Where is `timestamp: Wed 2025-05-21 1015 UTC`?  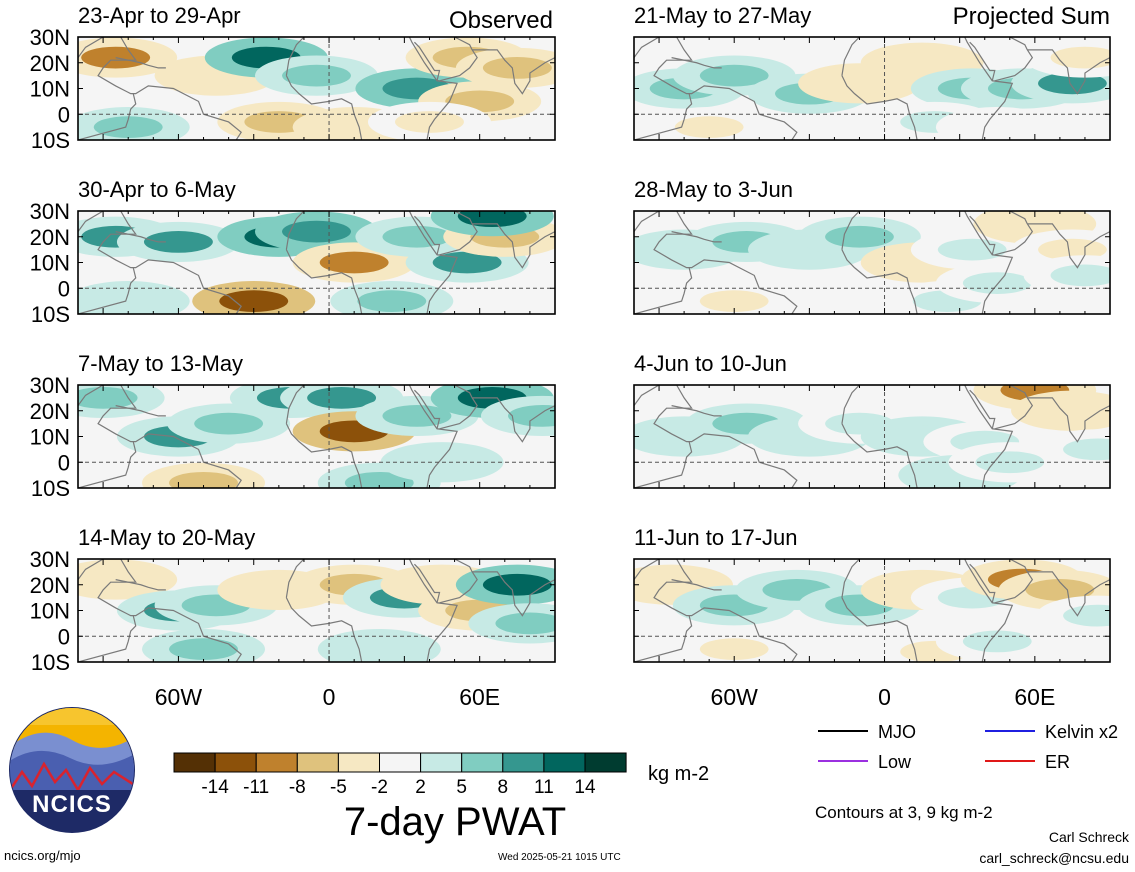
timestamp: Wed 2025-05-21 1015 UTC is located at coordinates (559, 857).